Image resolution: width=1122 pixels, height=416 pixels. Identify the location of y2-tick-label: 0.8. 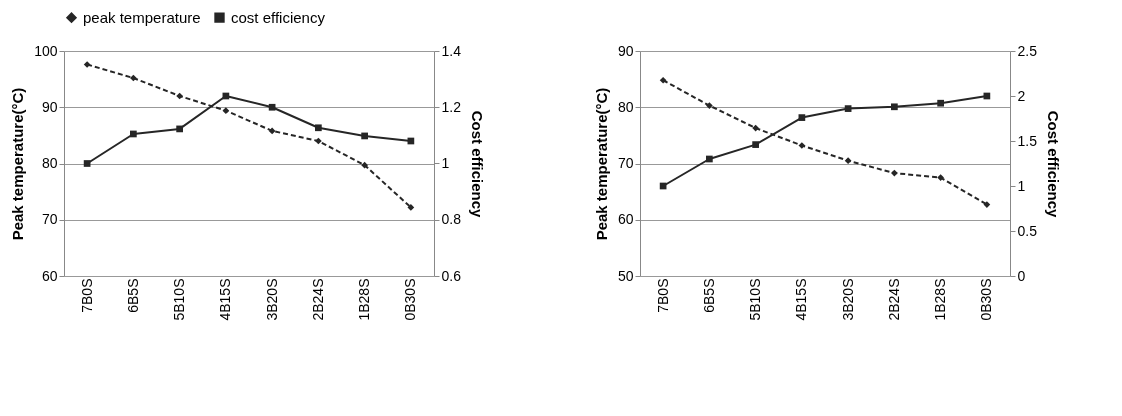
(451, 219).